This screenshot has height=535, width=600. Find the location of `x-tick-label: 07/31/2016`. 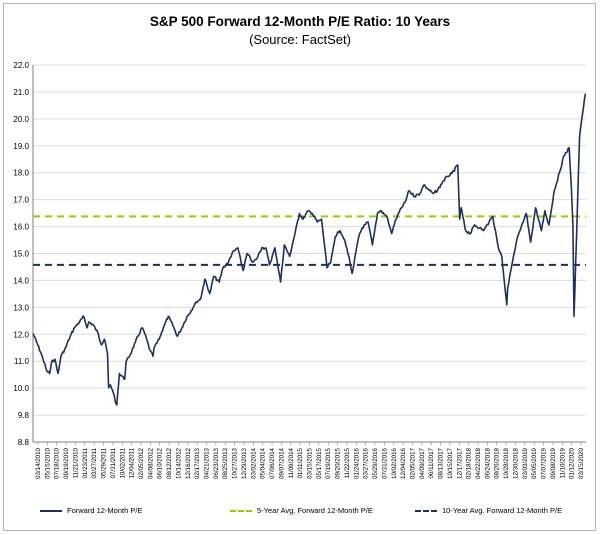

x-tick-label: 07/31/2016 is located at coordinates (384, 463).